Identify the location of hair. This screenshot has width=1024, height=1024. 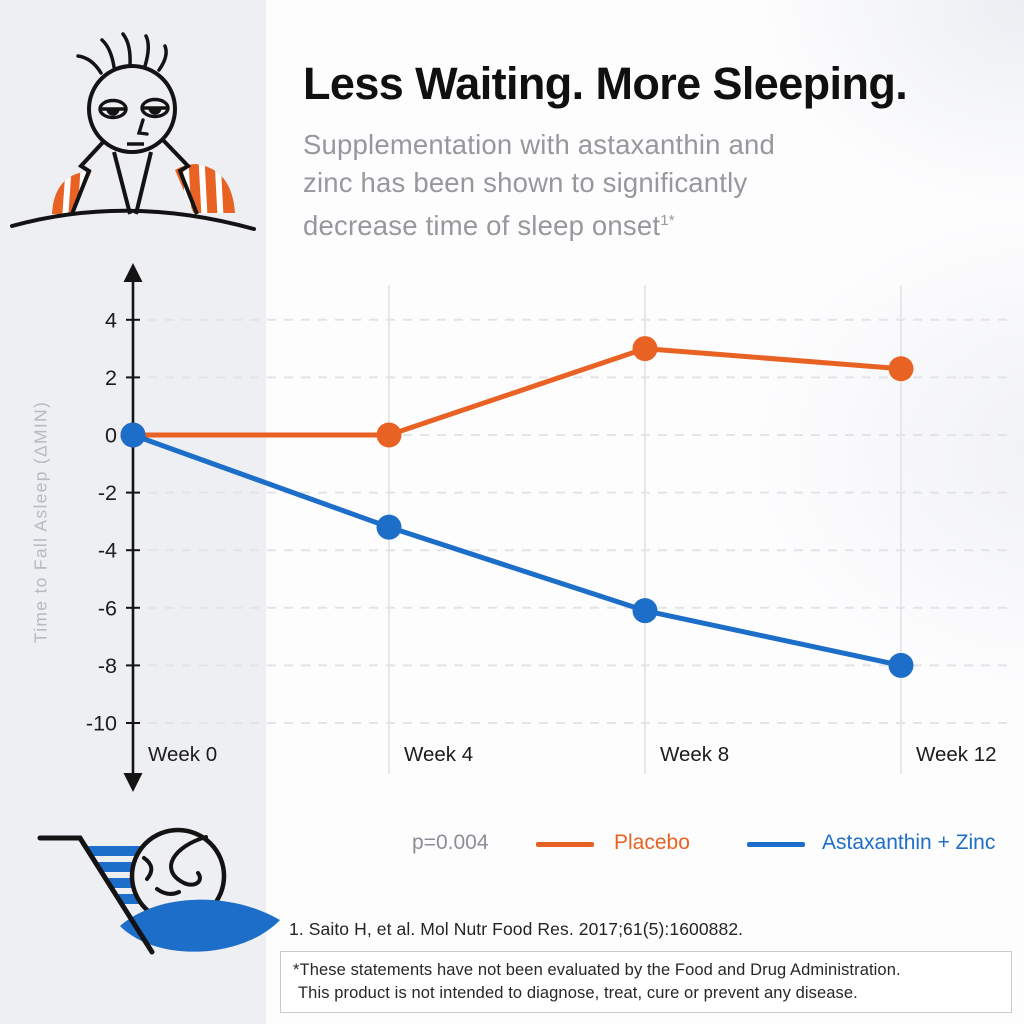
(122, 53).